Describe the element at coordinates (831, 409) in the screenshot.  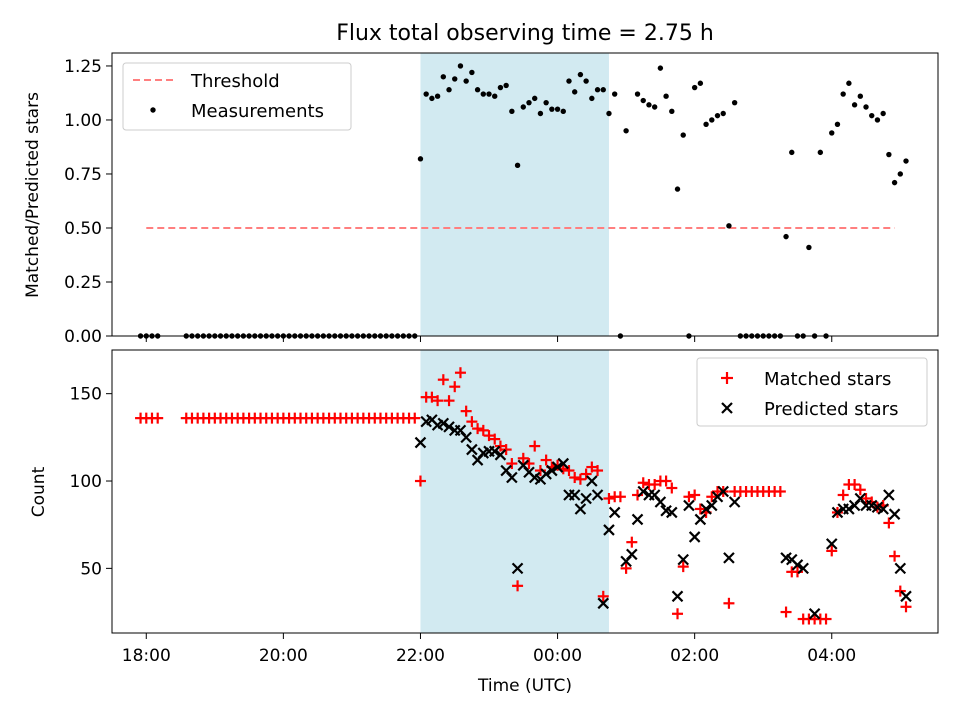
I see `legend-predicted-label: Predicted stars` at that location.